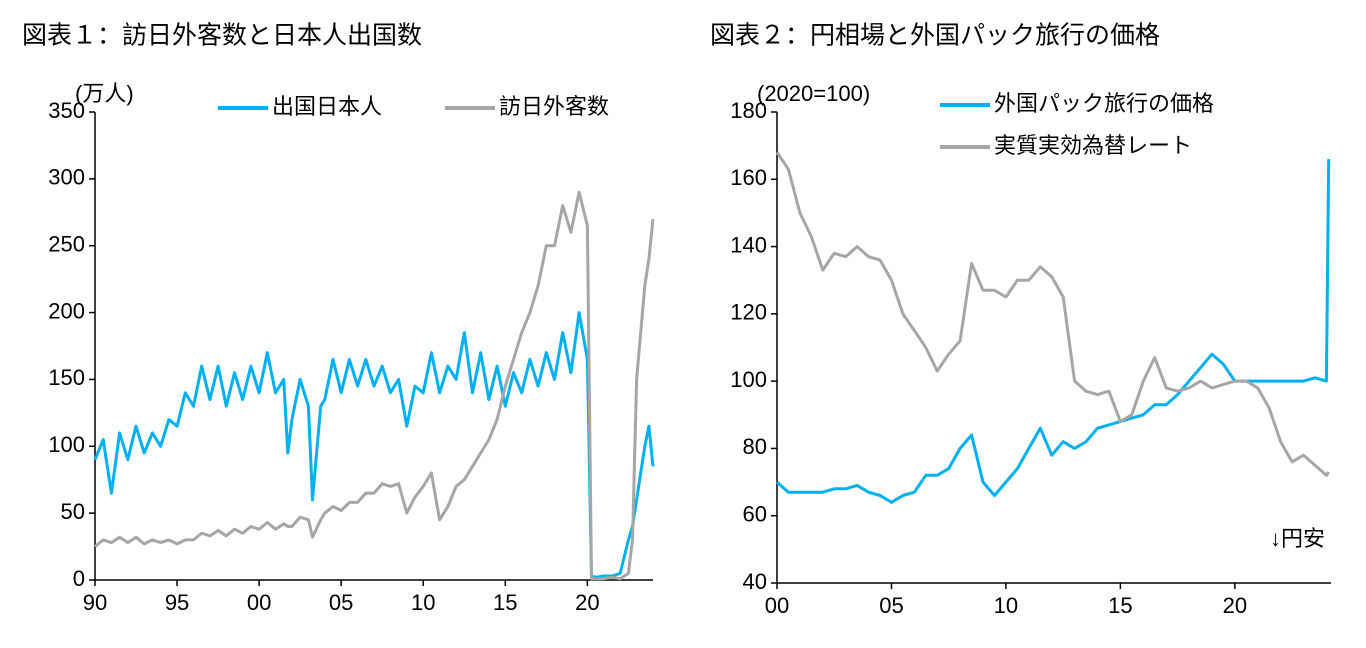  What do you see at coordinates (66, 310) in the screenshot?
I see `y-tick-label: 200` at bounding box center [66, 310].